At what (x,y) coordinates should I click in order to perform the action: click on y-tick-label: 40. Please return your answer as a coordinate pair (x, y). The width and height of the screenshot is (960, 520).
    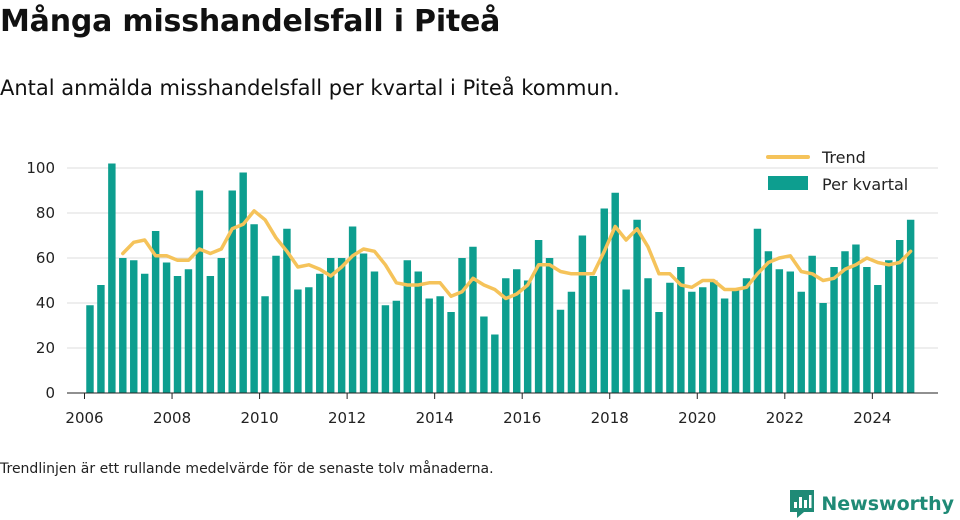
    Looking at the image, I should click on (45, 303).